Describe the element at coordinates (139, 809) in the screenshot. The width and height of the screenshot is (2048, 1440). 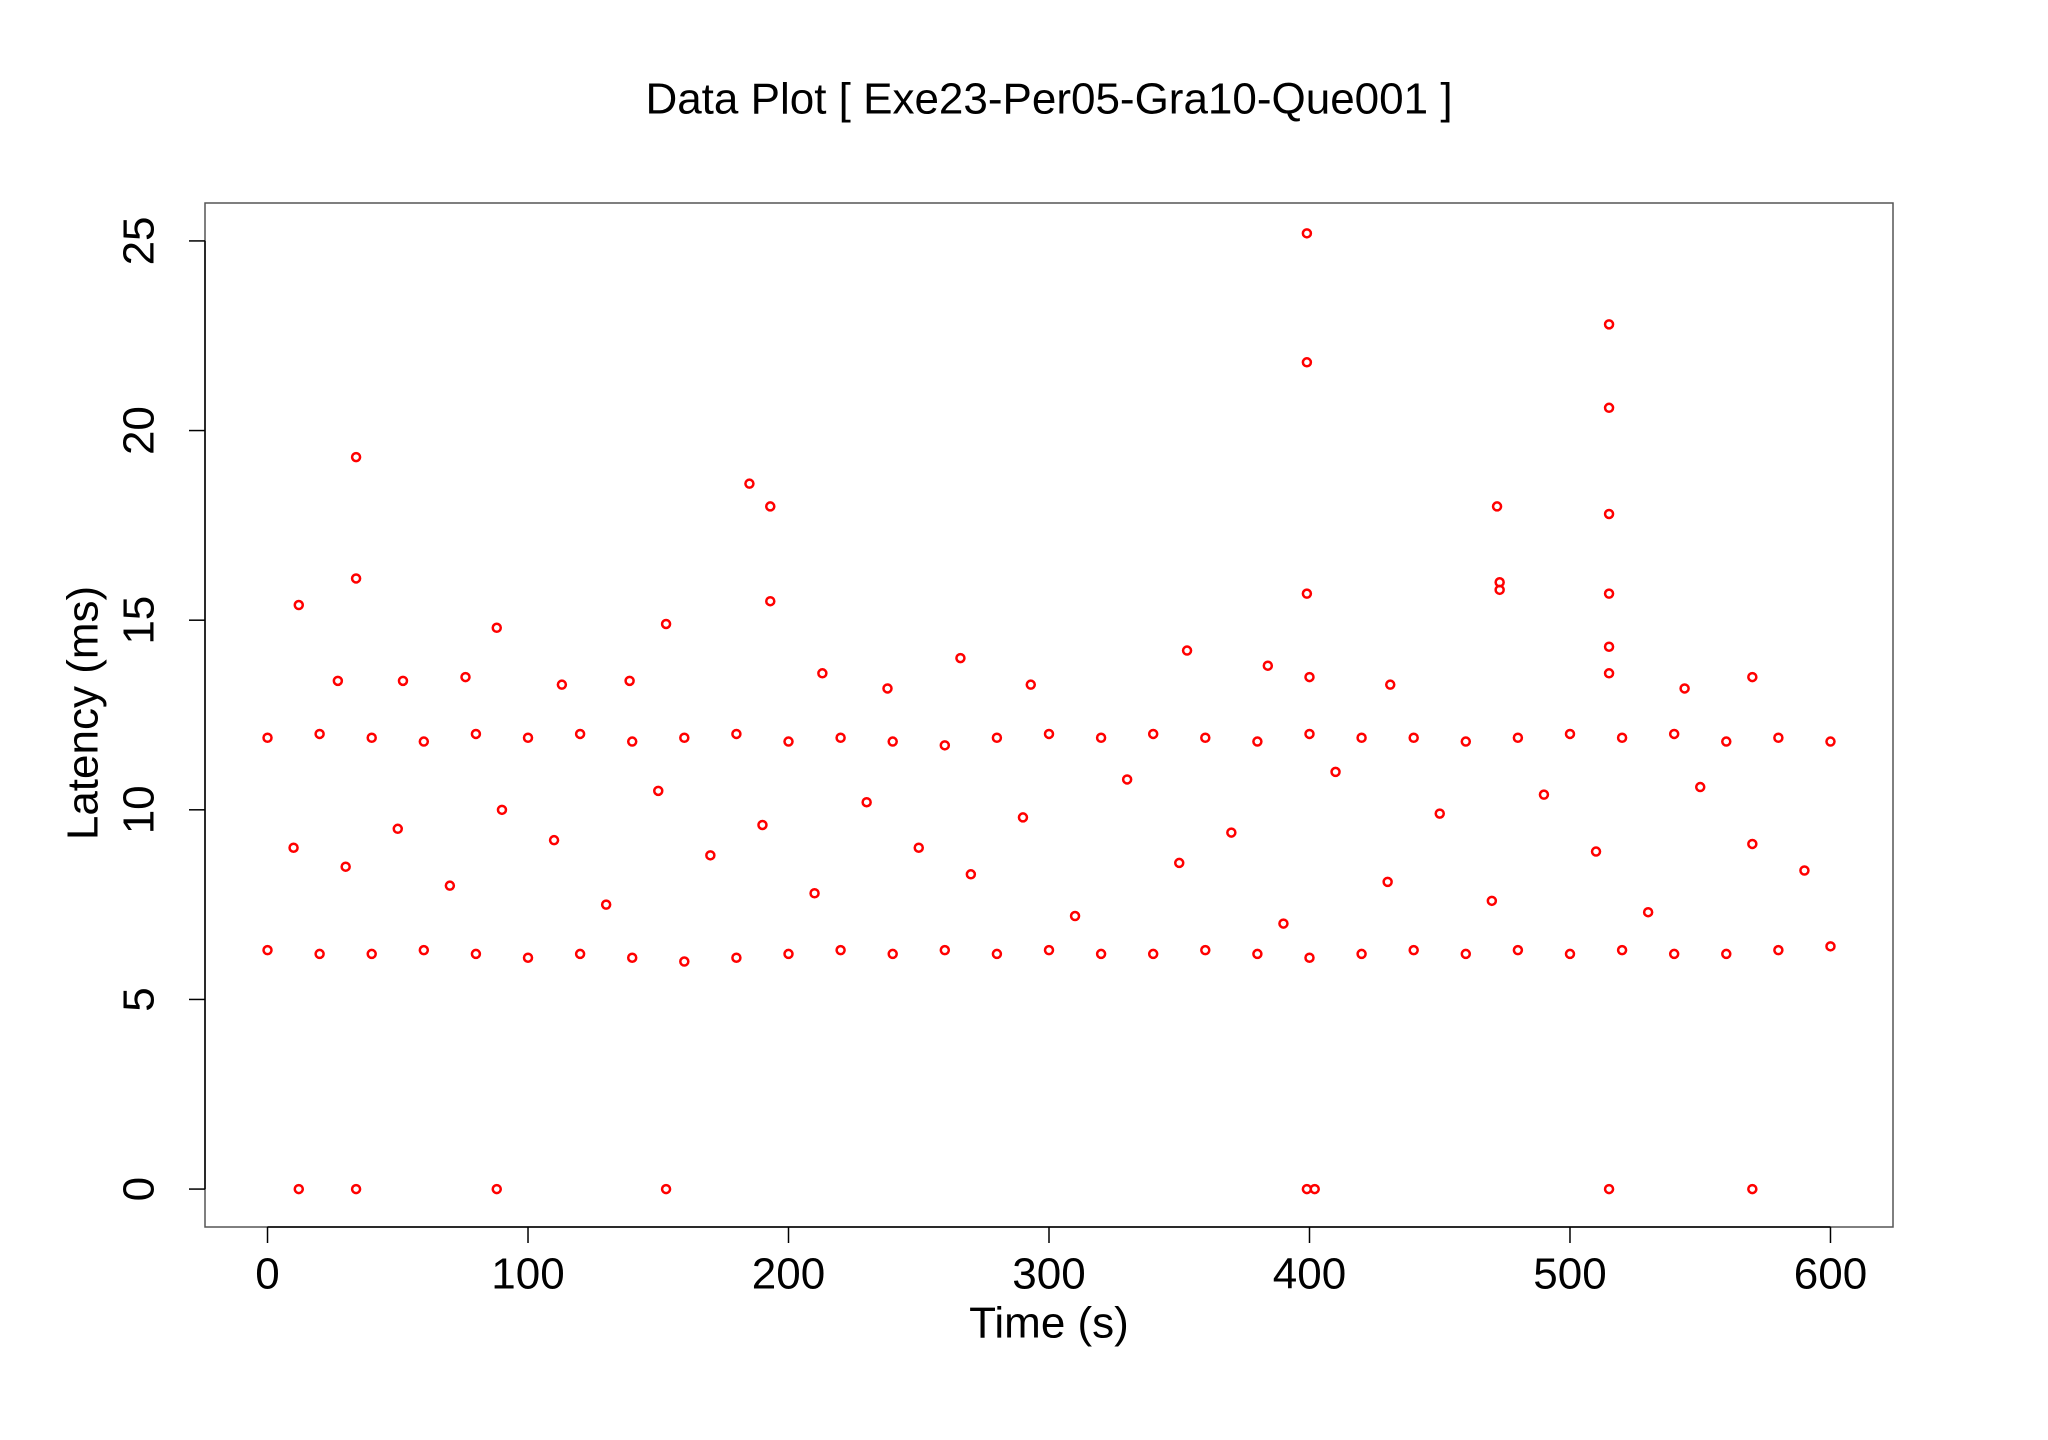
I see `y-tick-label: 10` at that location.